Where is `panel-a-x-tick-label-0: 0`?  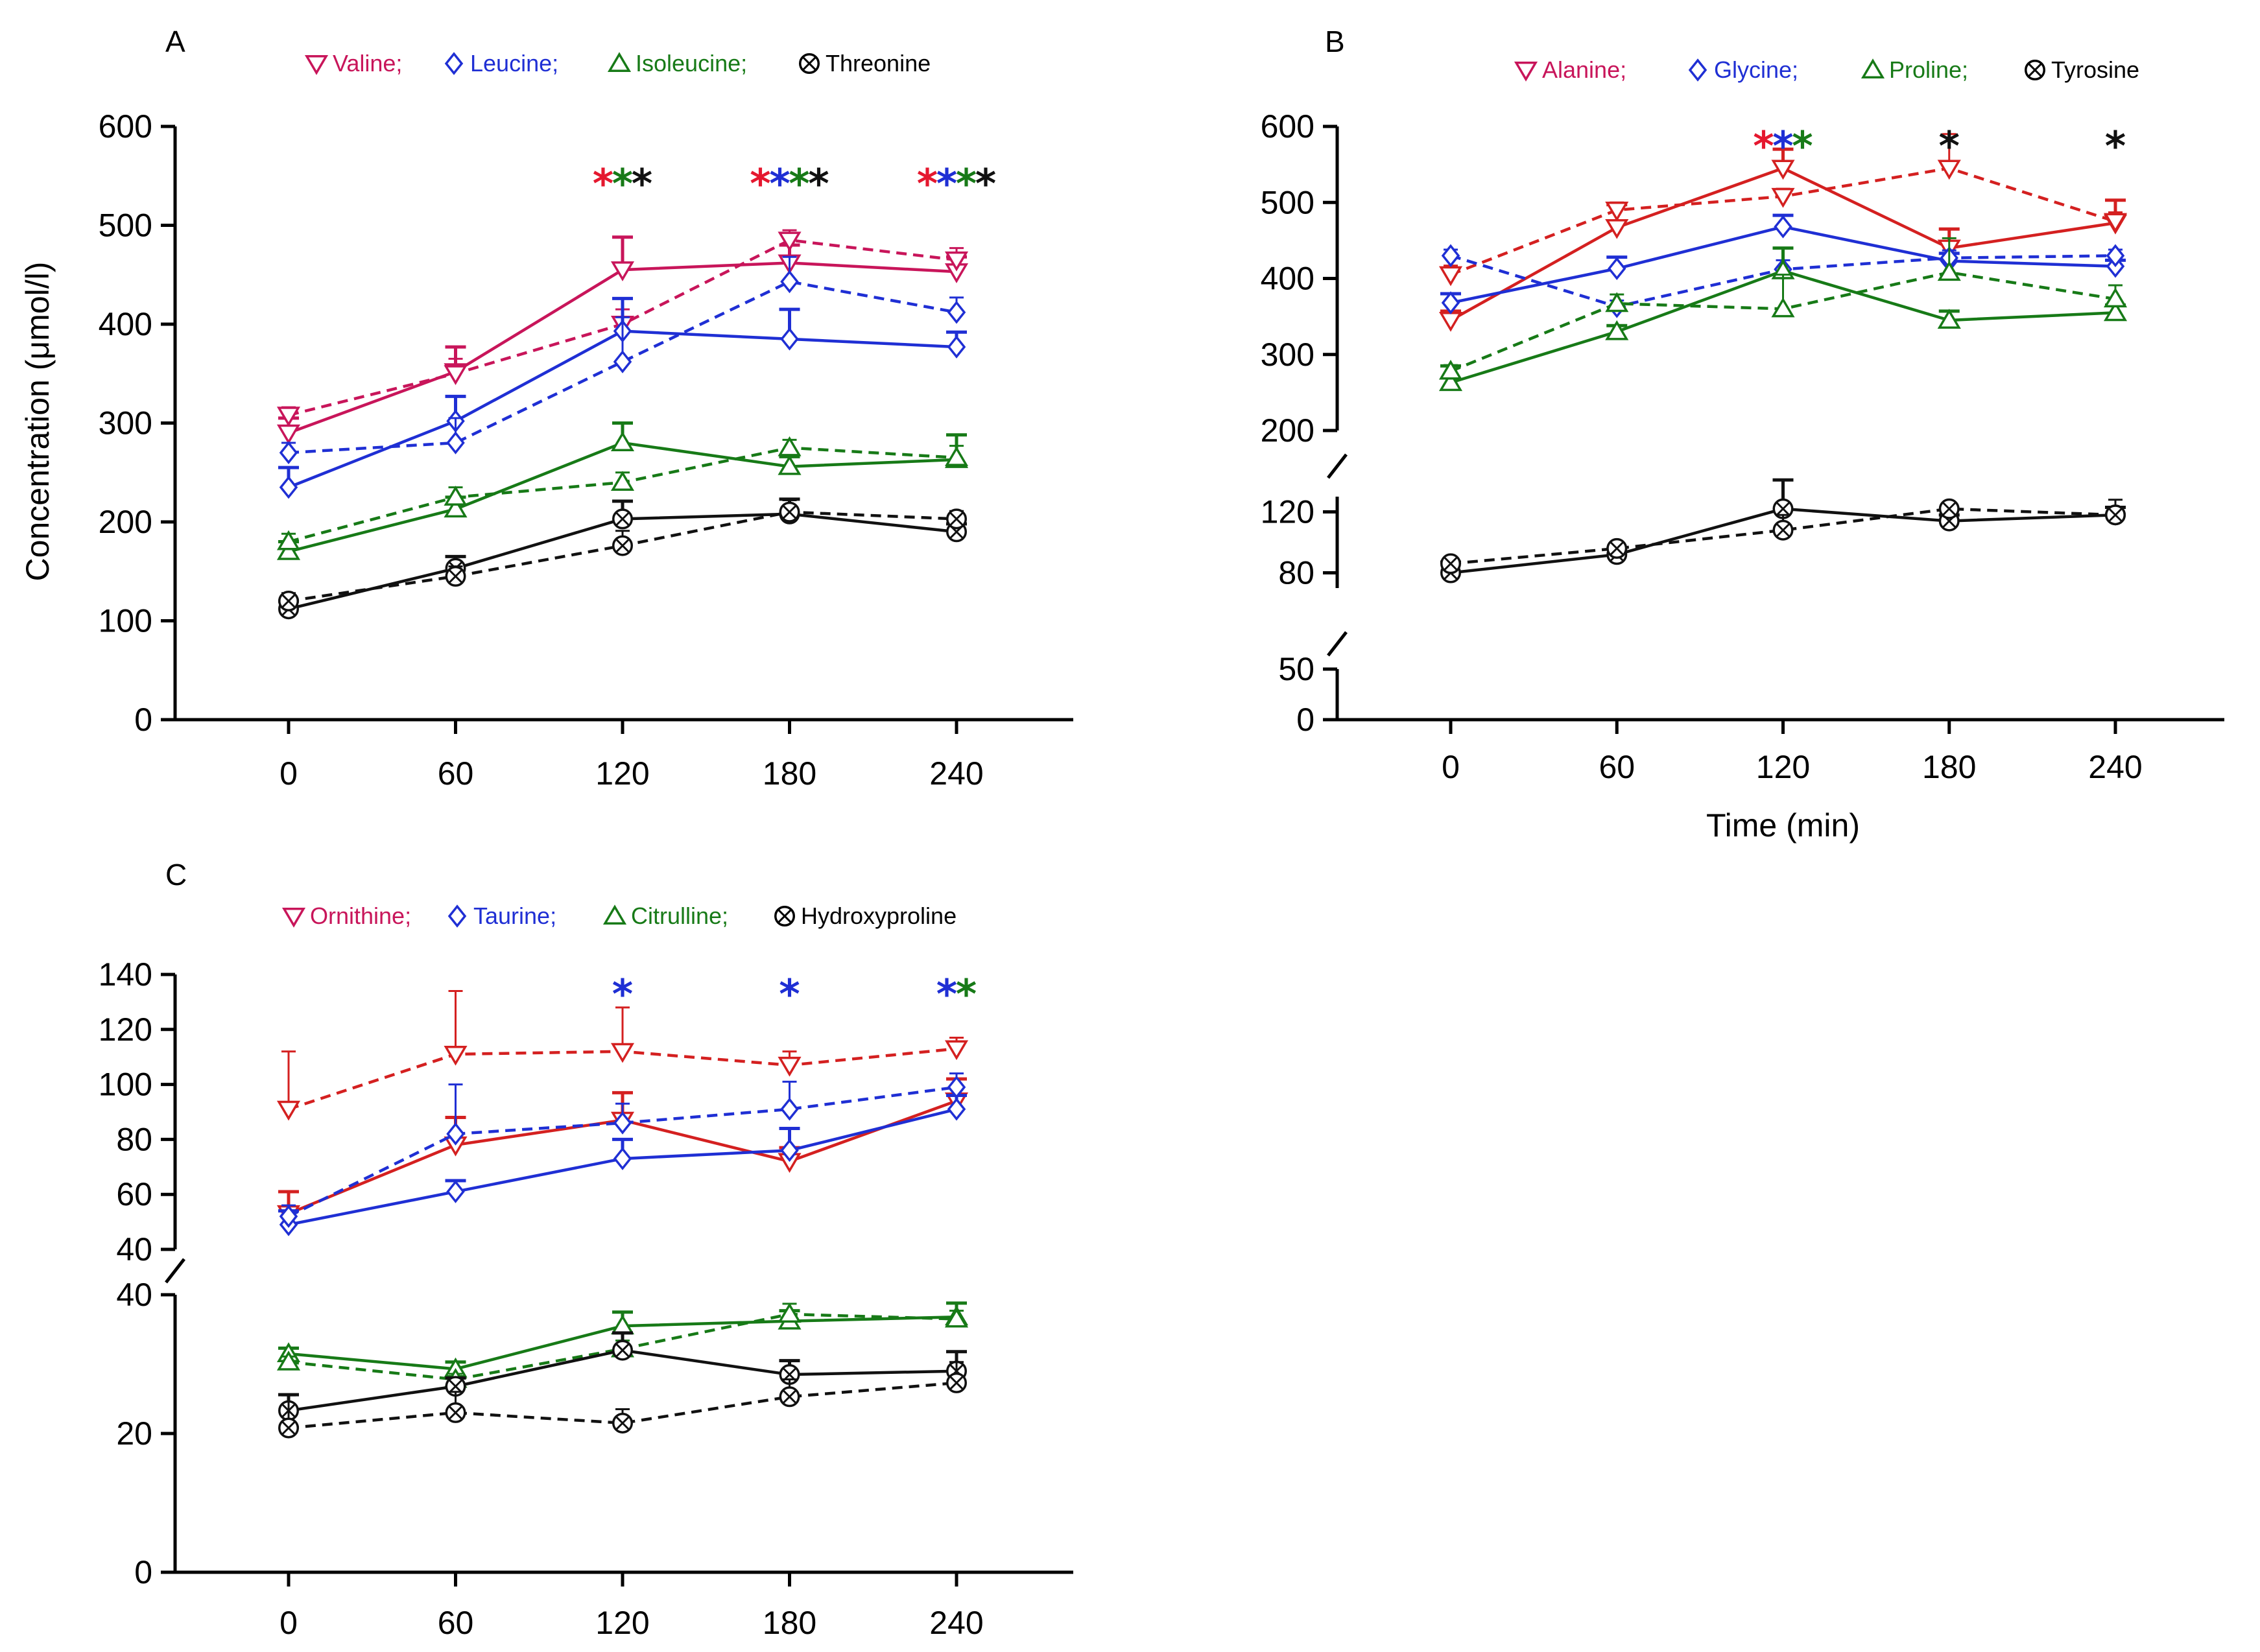 panel-a-x-tick-label-0: 0 is located at coordinates (289, 774).